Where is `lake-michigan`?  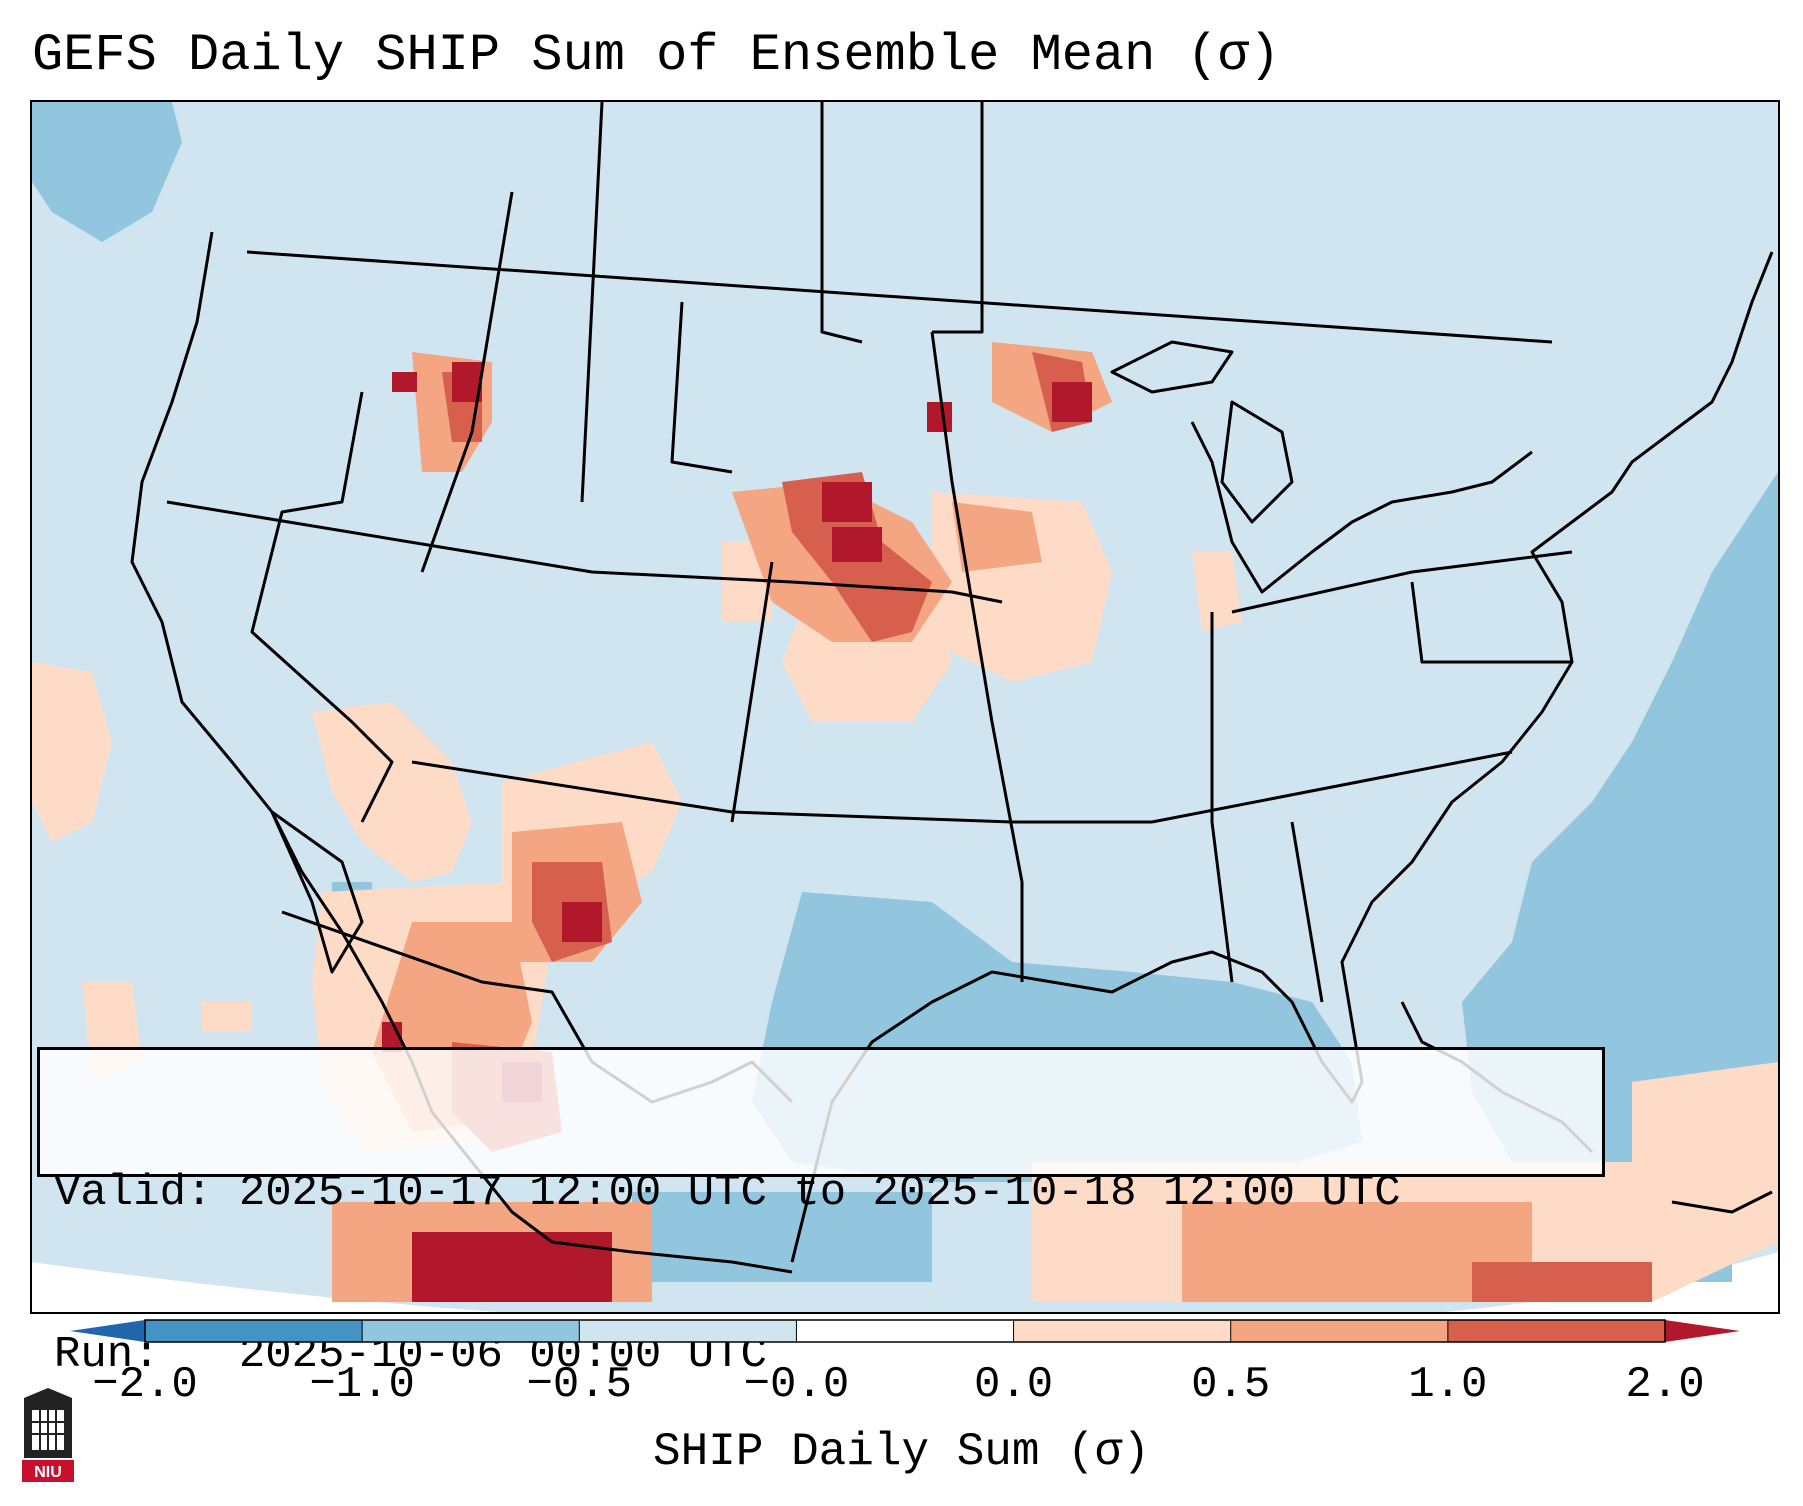
lake-michigan is located at coordinates (1257, 462).